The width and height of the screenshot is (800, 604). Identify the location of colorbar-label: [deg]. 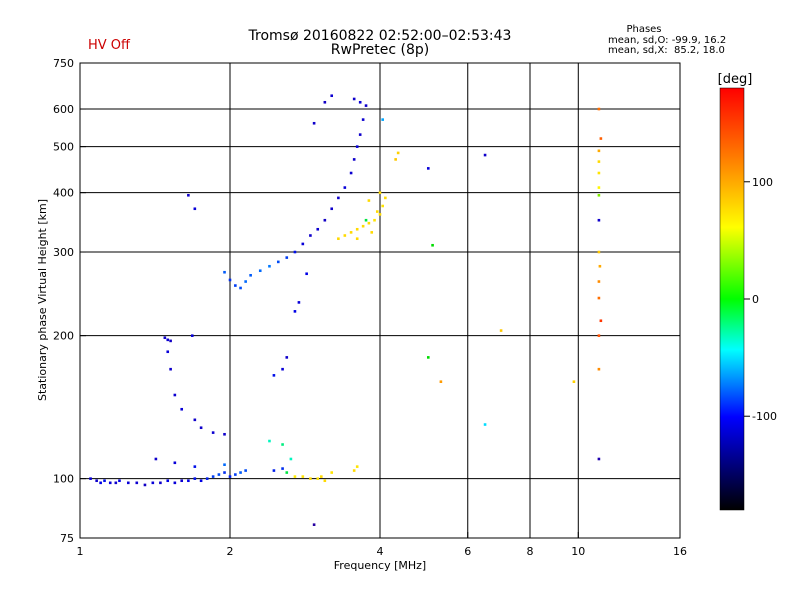
(735, 79).